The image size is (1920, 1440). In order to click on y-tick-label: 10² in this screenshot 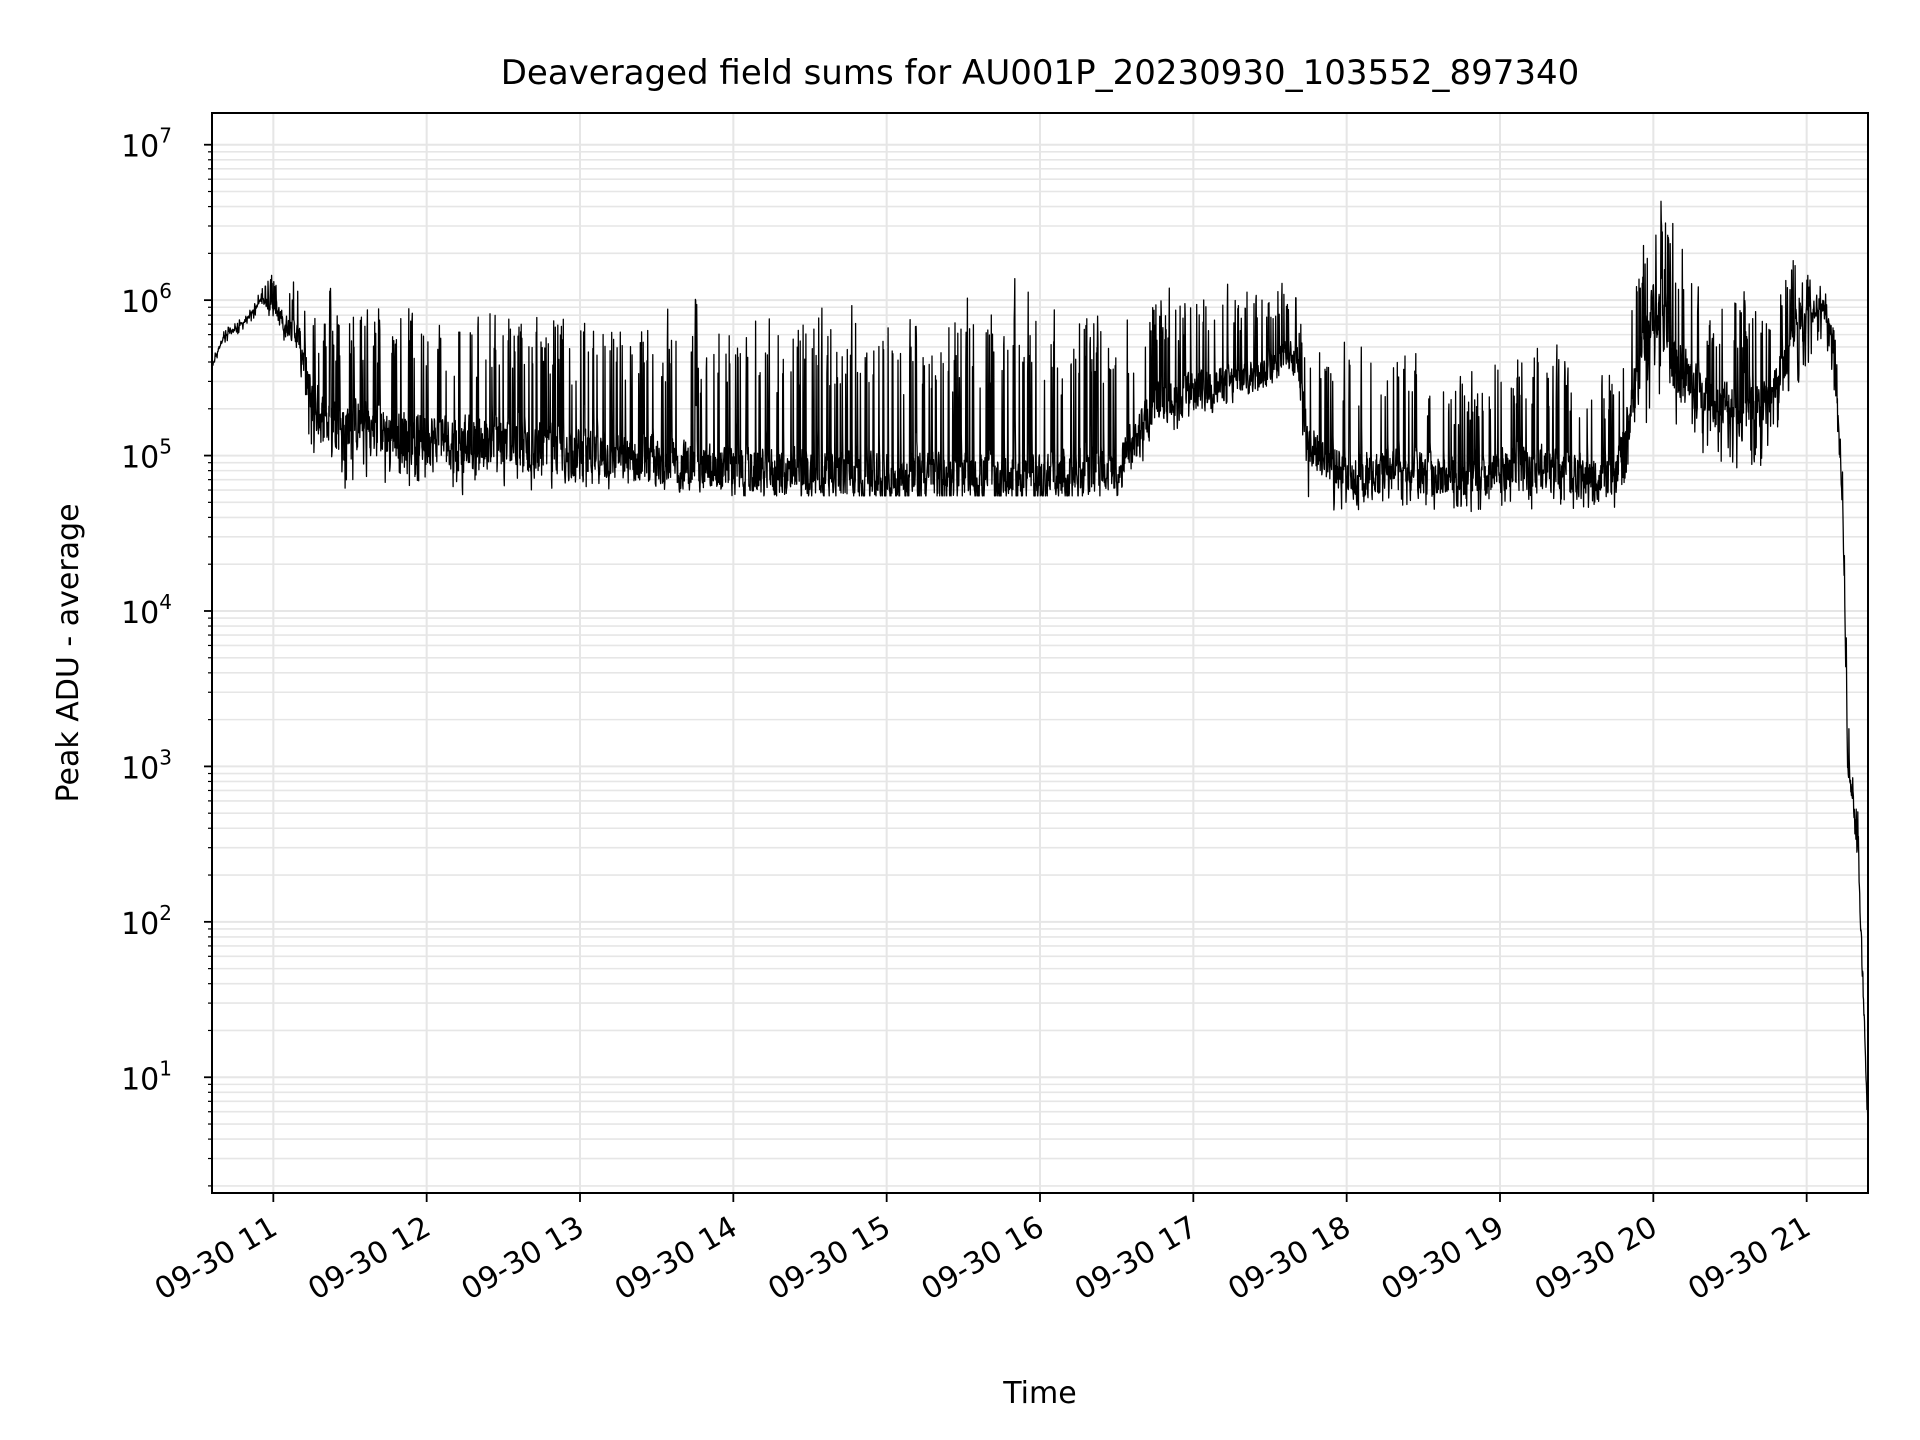, I will do `click(146, 921)`.